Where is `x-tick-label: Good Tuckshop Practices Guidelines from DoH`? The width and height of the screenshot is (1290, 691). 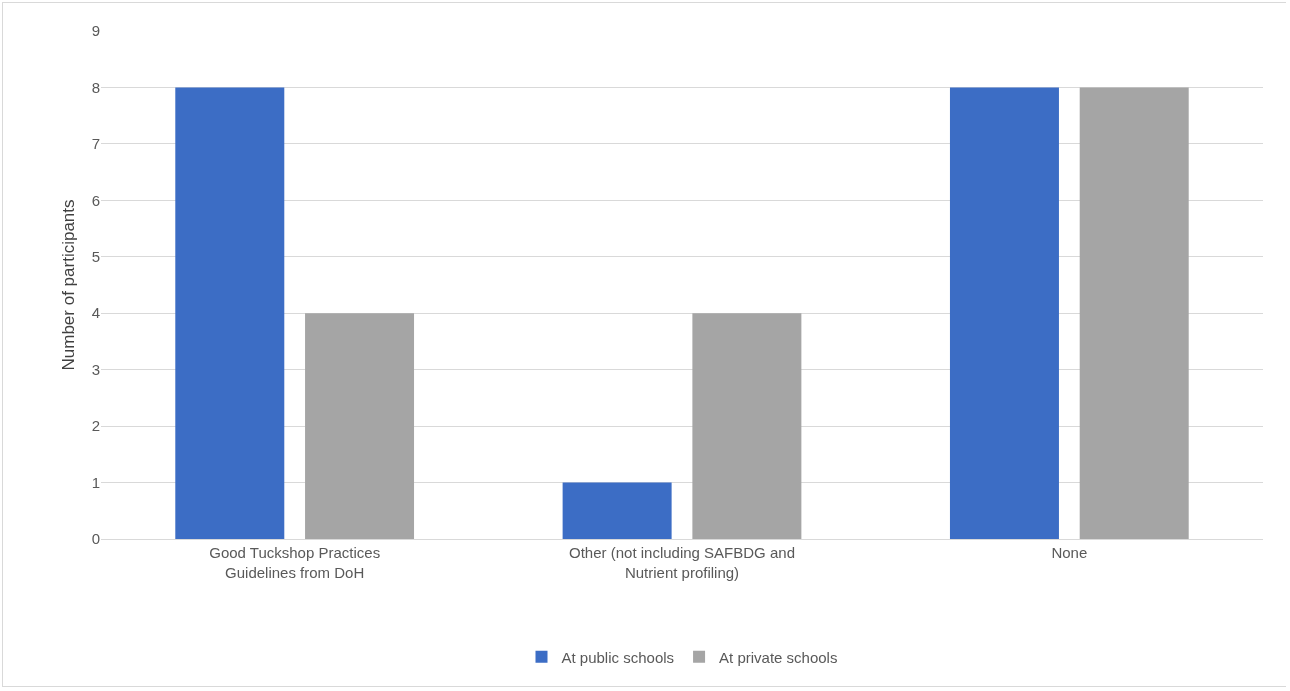 x-tick-label: Good Tuckshop Practices Guidelines from DoH is located at coordinates (295, 562).